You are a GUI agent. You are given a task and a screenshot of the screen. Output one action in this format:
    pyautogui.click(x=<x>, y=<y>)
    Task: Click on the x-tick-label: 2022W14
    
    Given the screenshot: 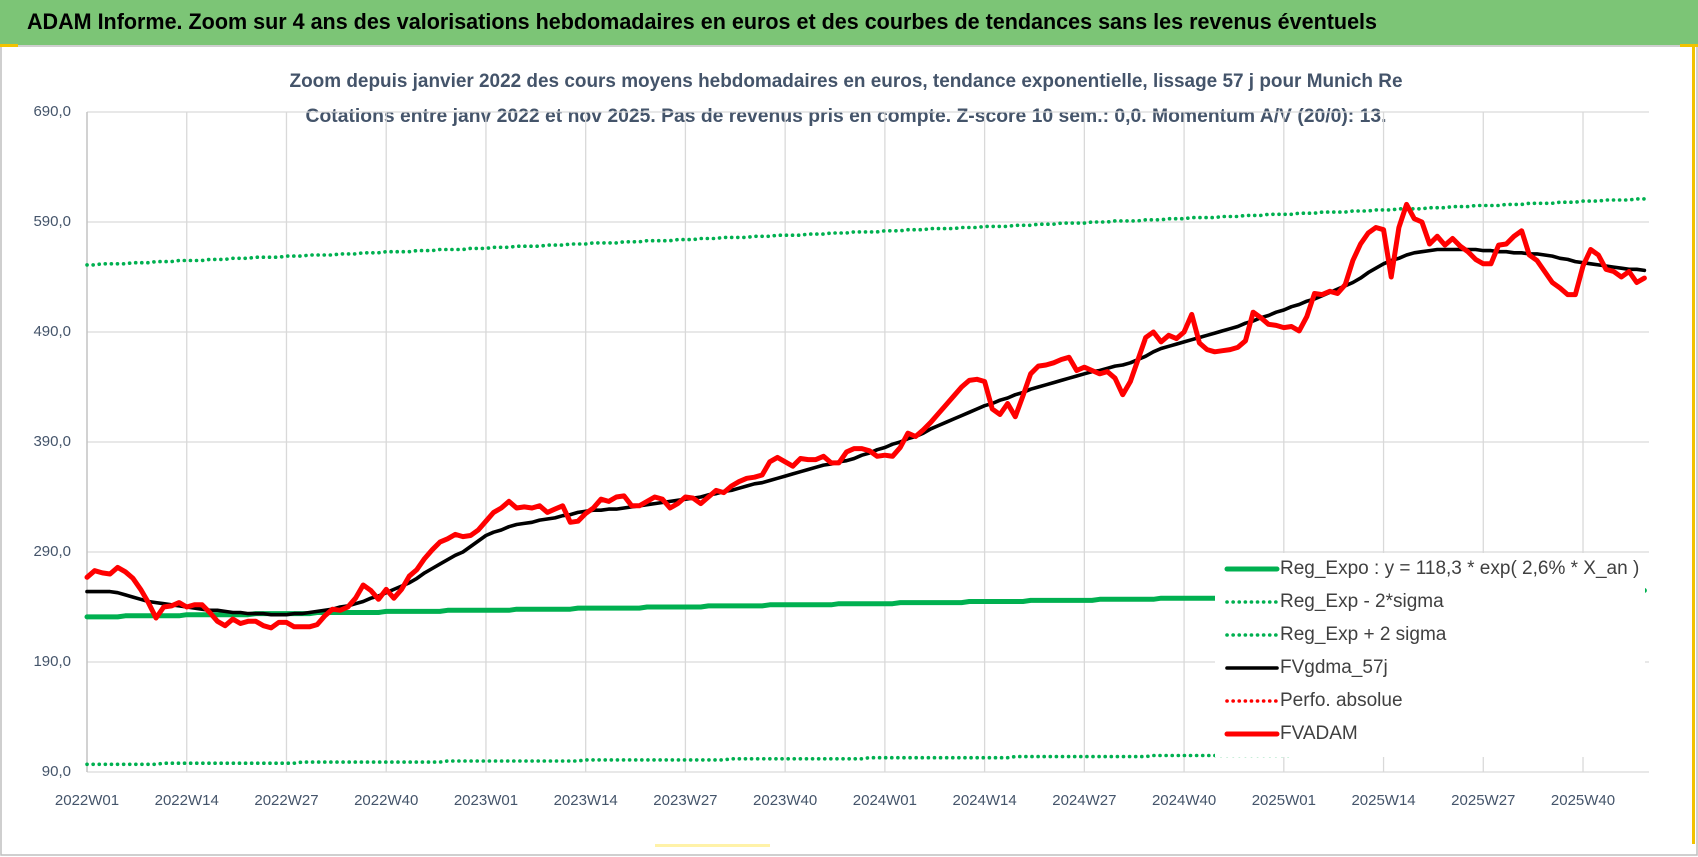 What is the action you would take?
    pyautogui.click(x=187, y=800)
    